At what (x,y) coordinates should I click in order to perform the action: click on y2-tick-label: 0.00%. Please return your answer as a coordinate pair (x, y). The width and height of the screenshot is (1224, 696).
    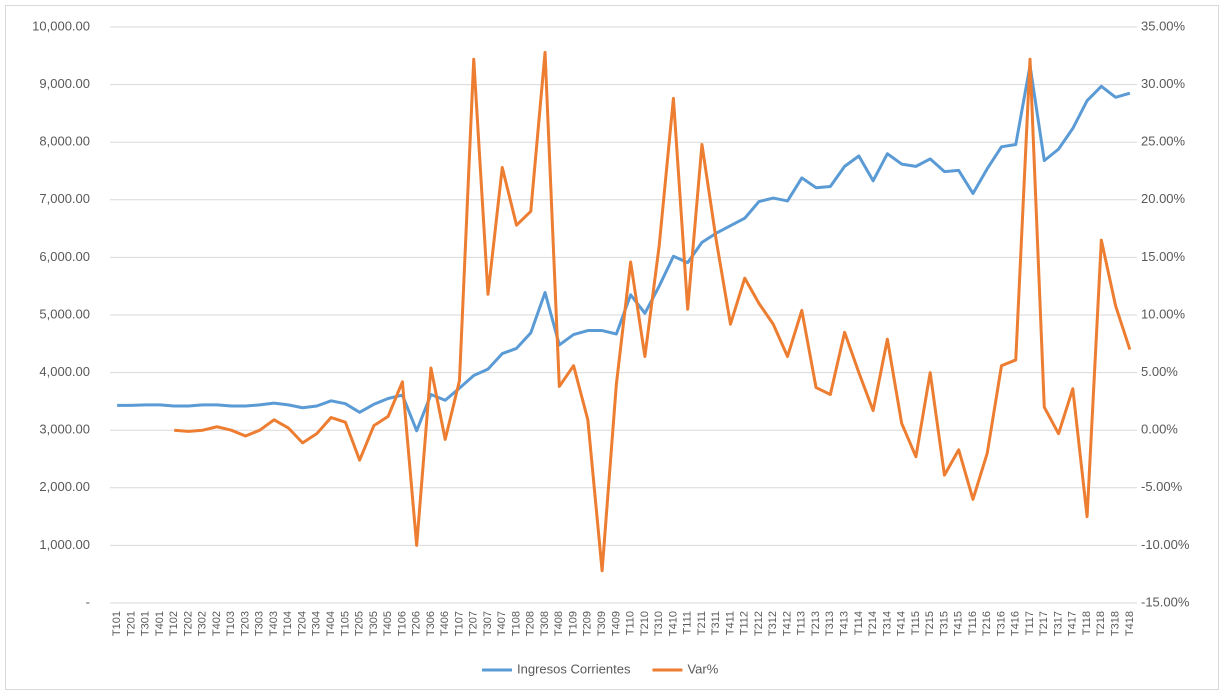
    Looking at the image, I should click on (1159, 429).